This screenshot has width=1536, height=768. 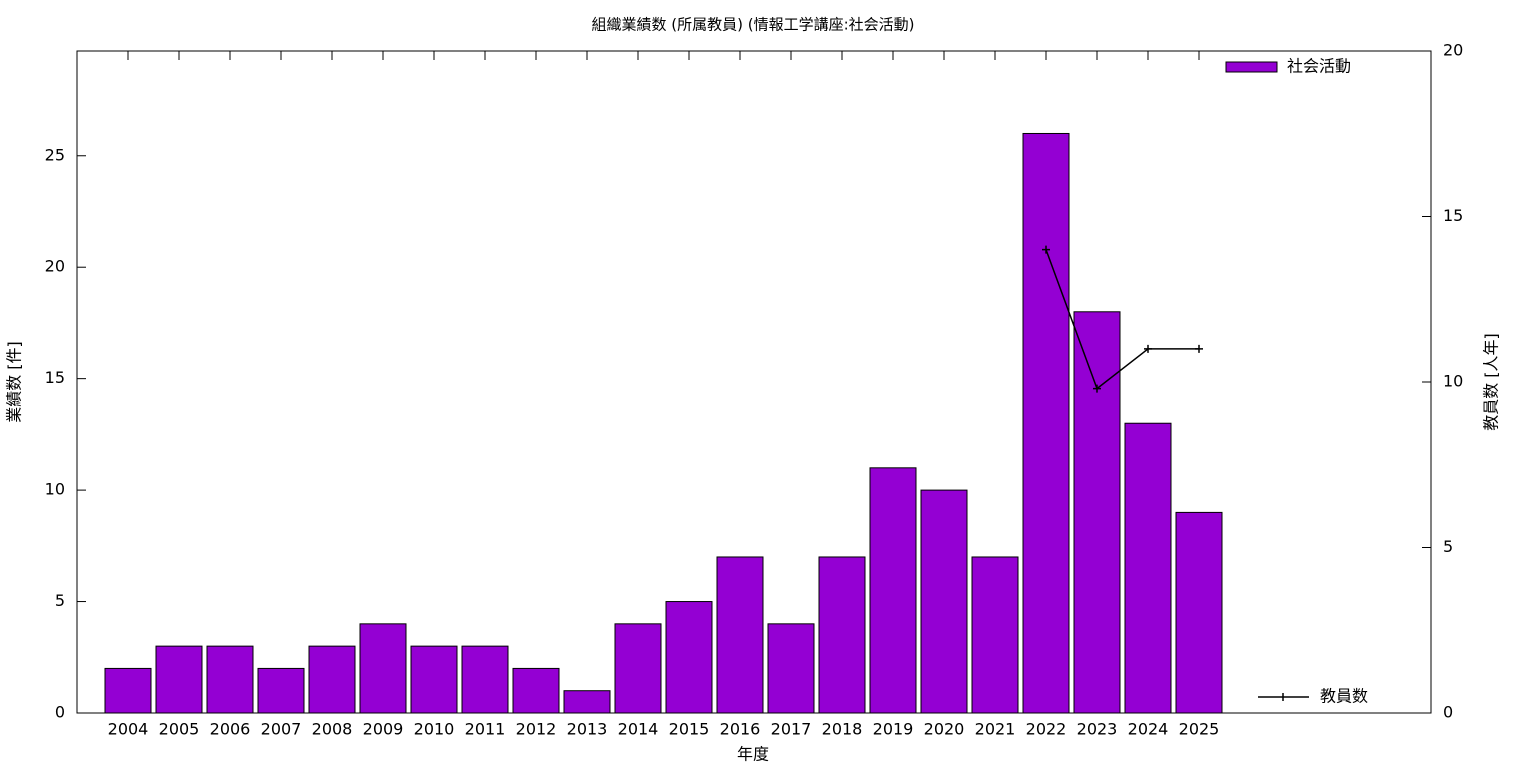 What do you see at coordinates (55, 489) in the screenshot?
I see `y-tick-label: 10` at bounding box center [55, 489].